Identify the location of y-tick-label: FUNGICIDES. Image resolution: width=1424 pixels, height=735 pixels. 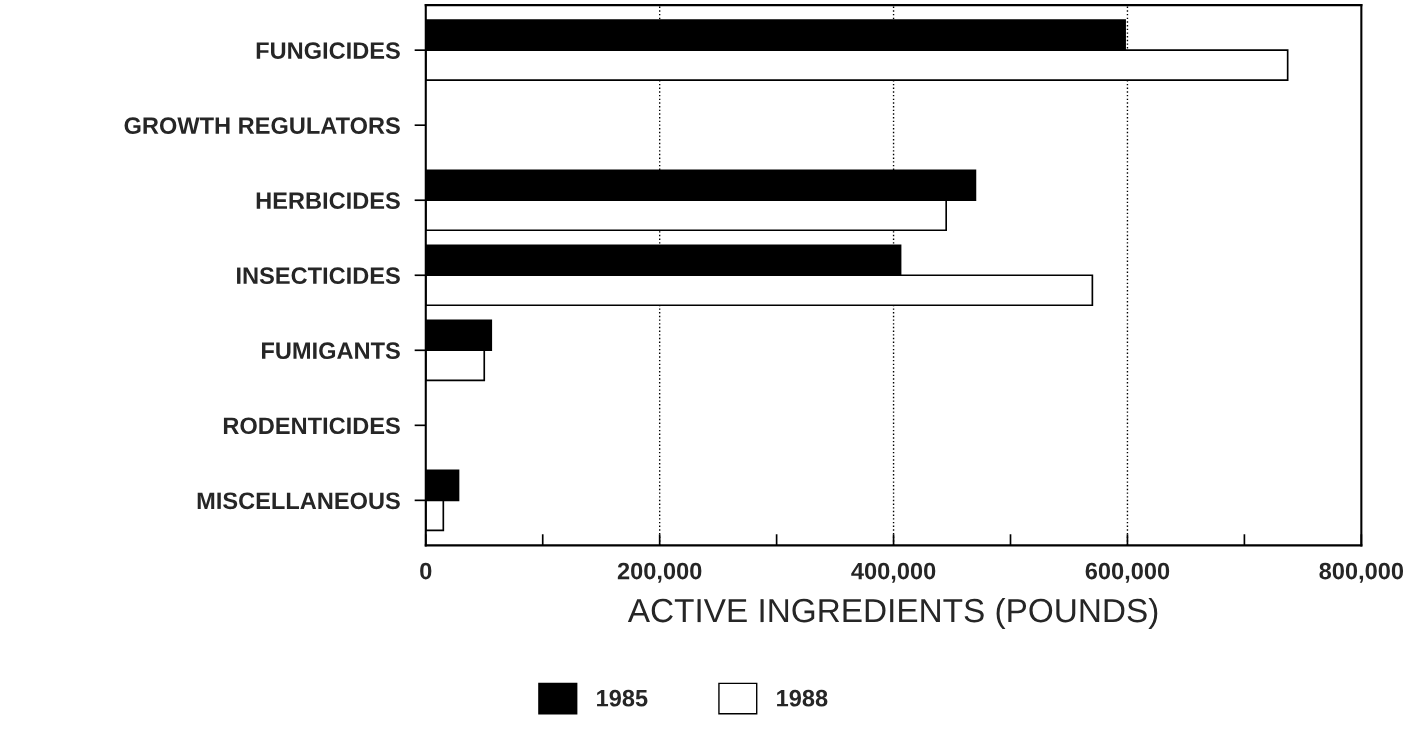
(328, 50).